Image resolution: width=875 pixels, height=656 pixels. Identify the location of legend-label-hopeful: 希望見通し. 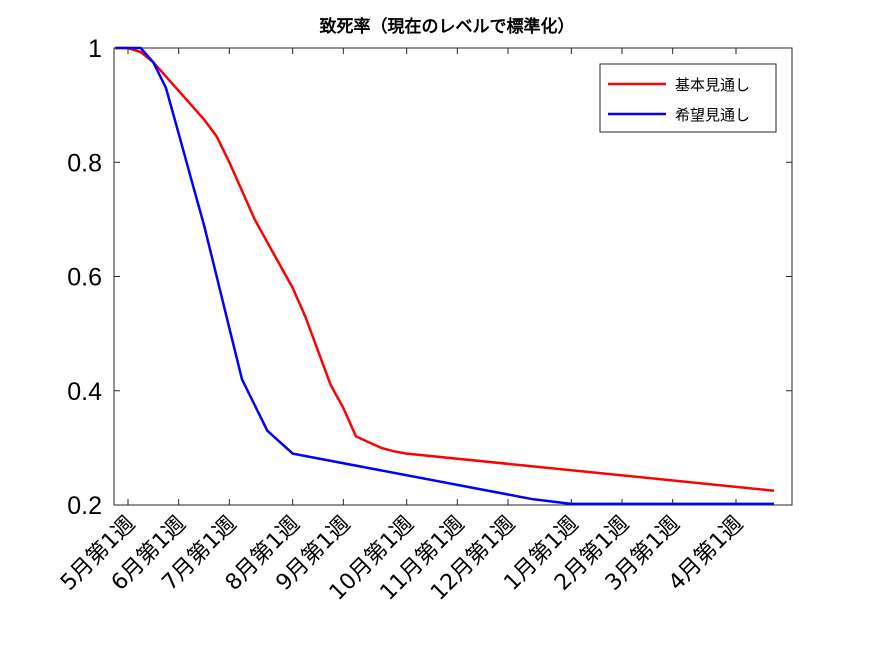
(712, 115).